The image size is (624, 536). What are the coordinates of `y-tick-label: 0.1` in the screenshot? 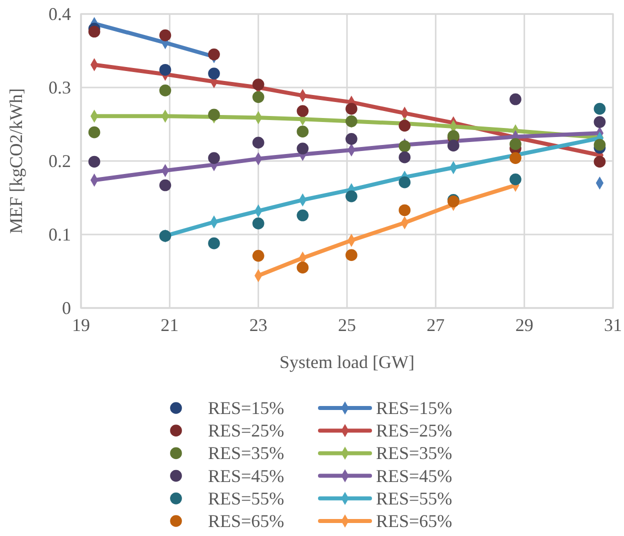 It's located at (59, 234).